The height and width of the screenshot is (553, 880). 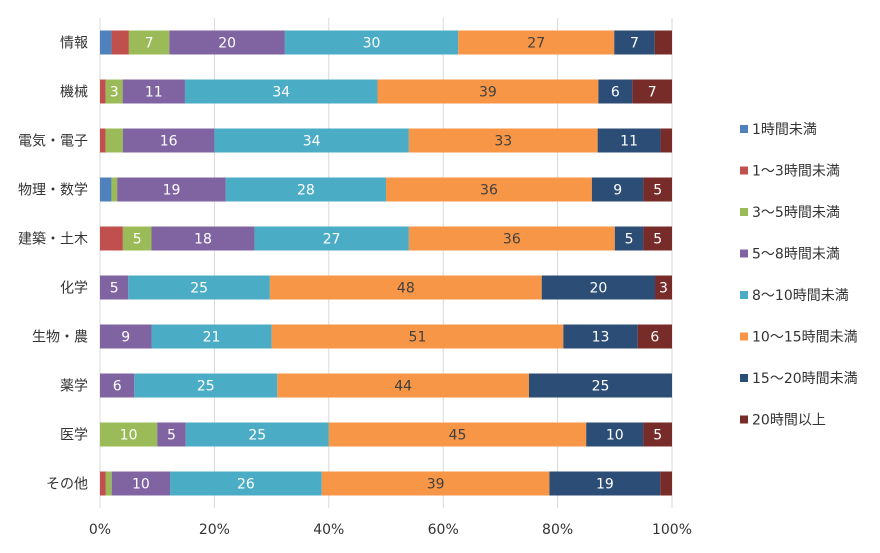 What do you see at coordinates (67, 485) in the screenshot?
I see `category-label: その他` at bounding box center [67, 485].